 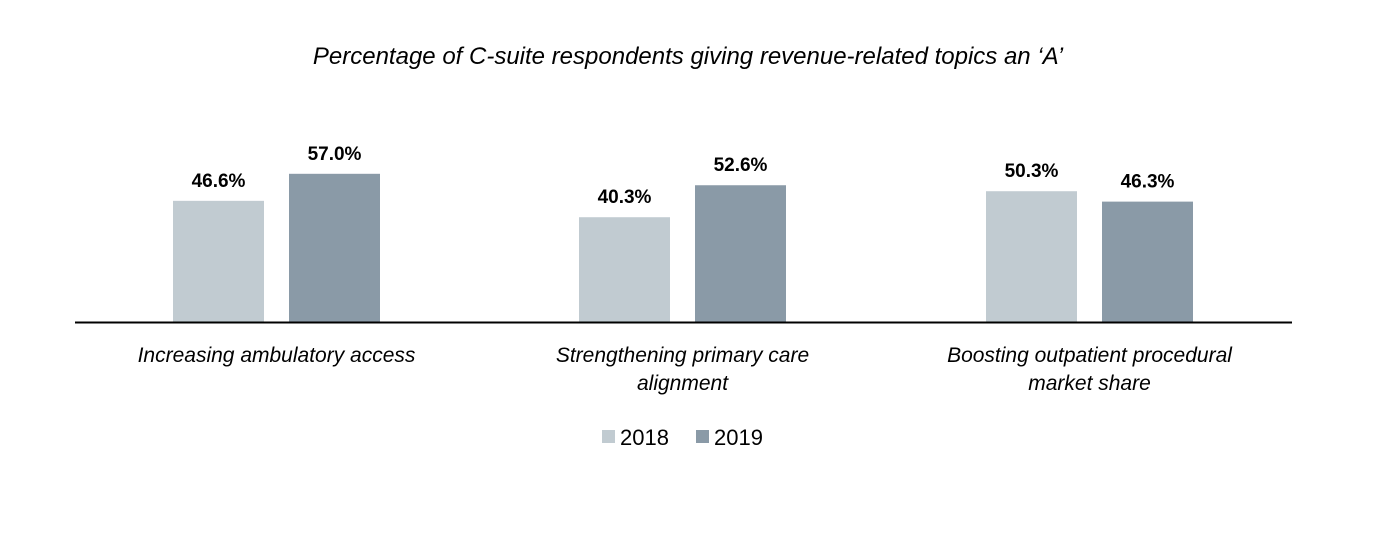 I want to click on data-label: 46.3%, so click(x=1148, y=182).